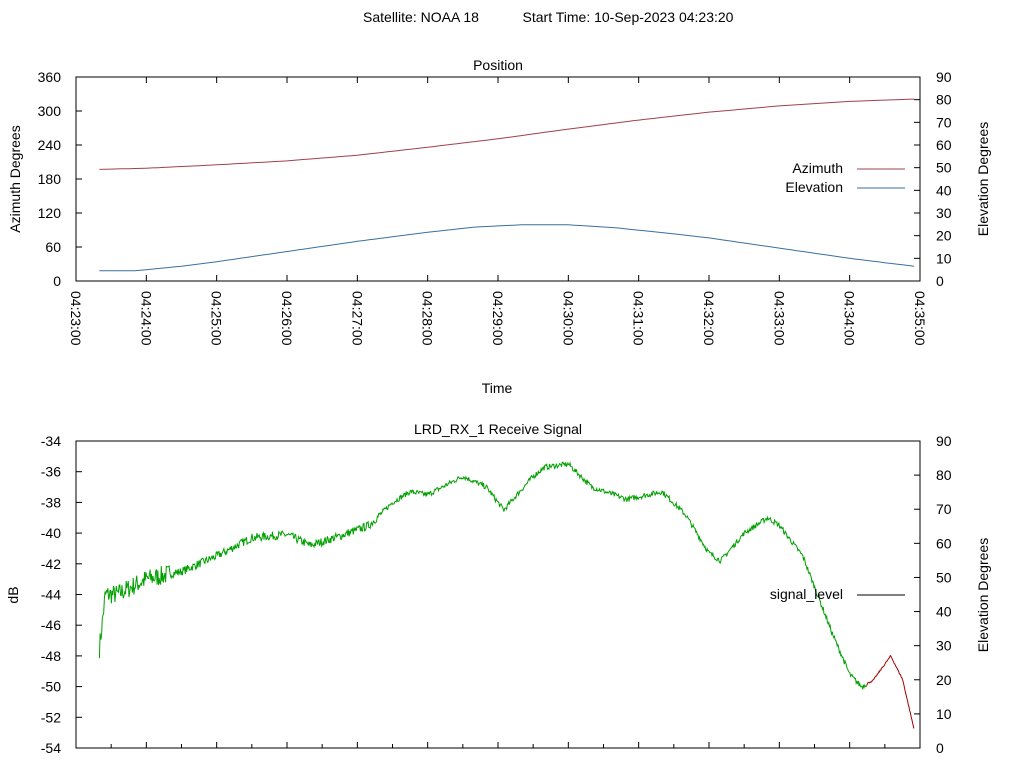  Describe the element at coordinates (639, 318) in the screenshot. I see `position-x-tick-label: 04:31:00` at that location.